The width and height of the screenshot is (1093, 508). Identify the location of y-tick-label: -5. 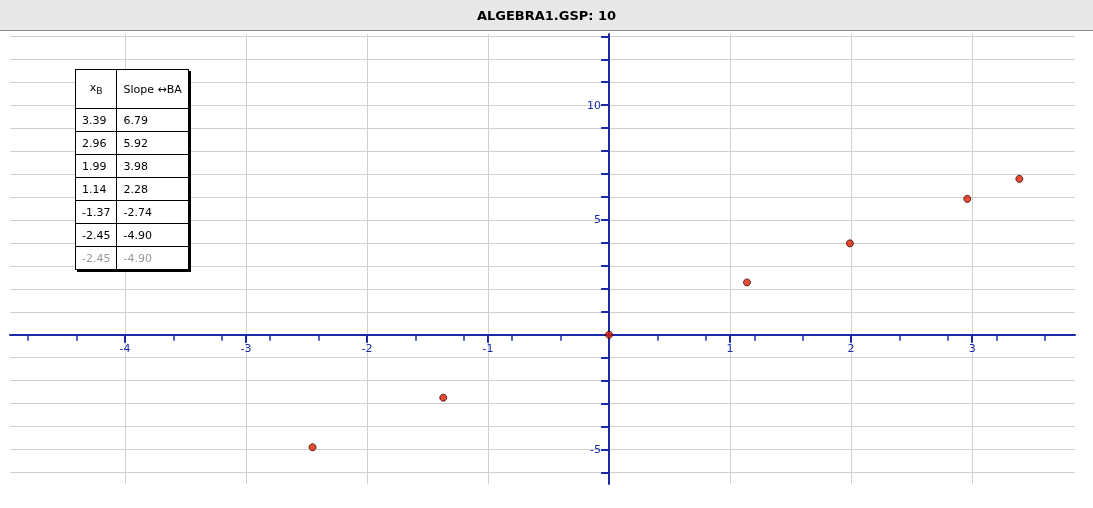
(596, 450).